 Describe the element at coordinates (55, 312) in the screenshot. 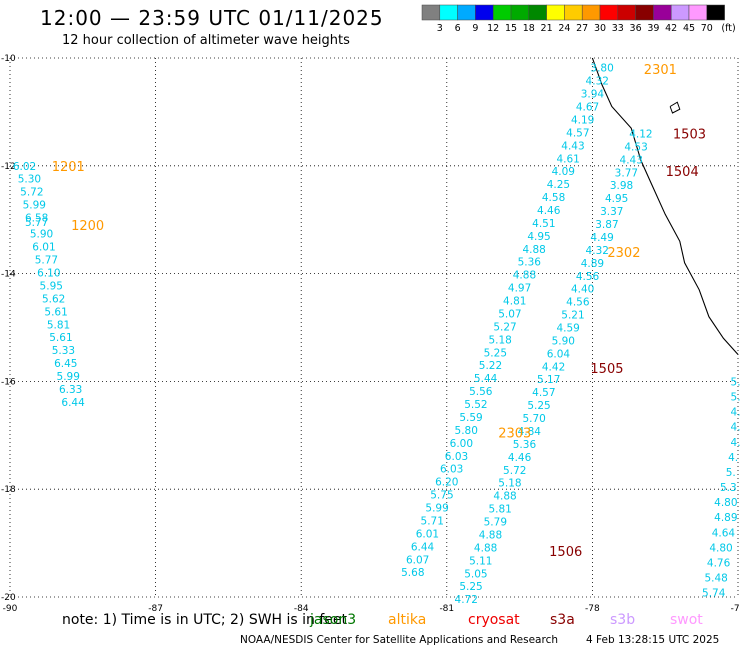

I see `wave-height-label: 5.61` at that location.